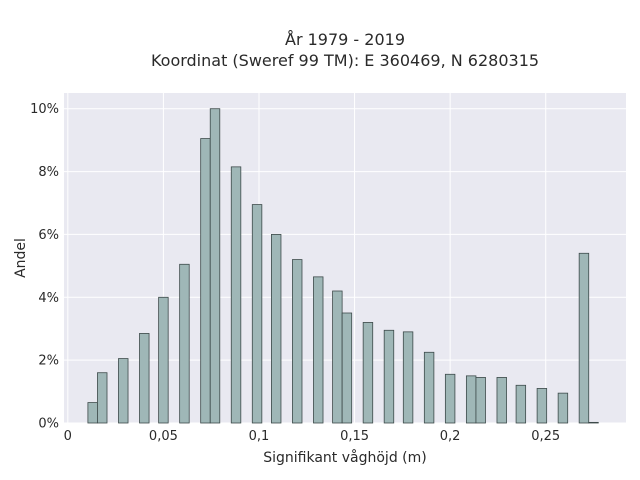  Describe the element at coordinates (312, 436) in the screenshot. I see `x-tick-labels: 0 0,05 0,1 0,15 0,2 0,25` at that location.